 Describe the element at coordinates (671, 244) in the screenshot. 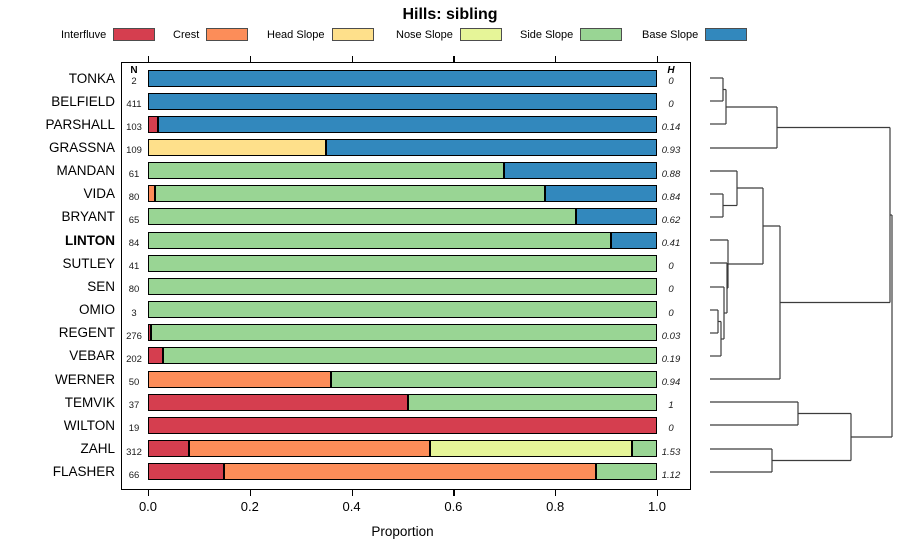

I see `h-column-value: 0.41` at that location.